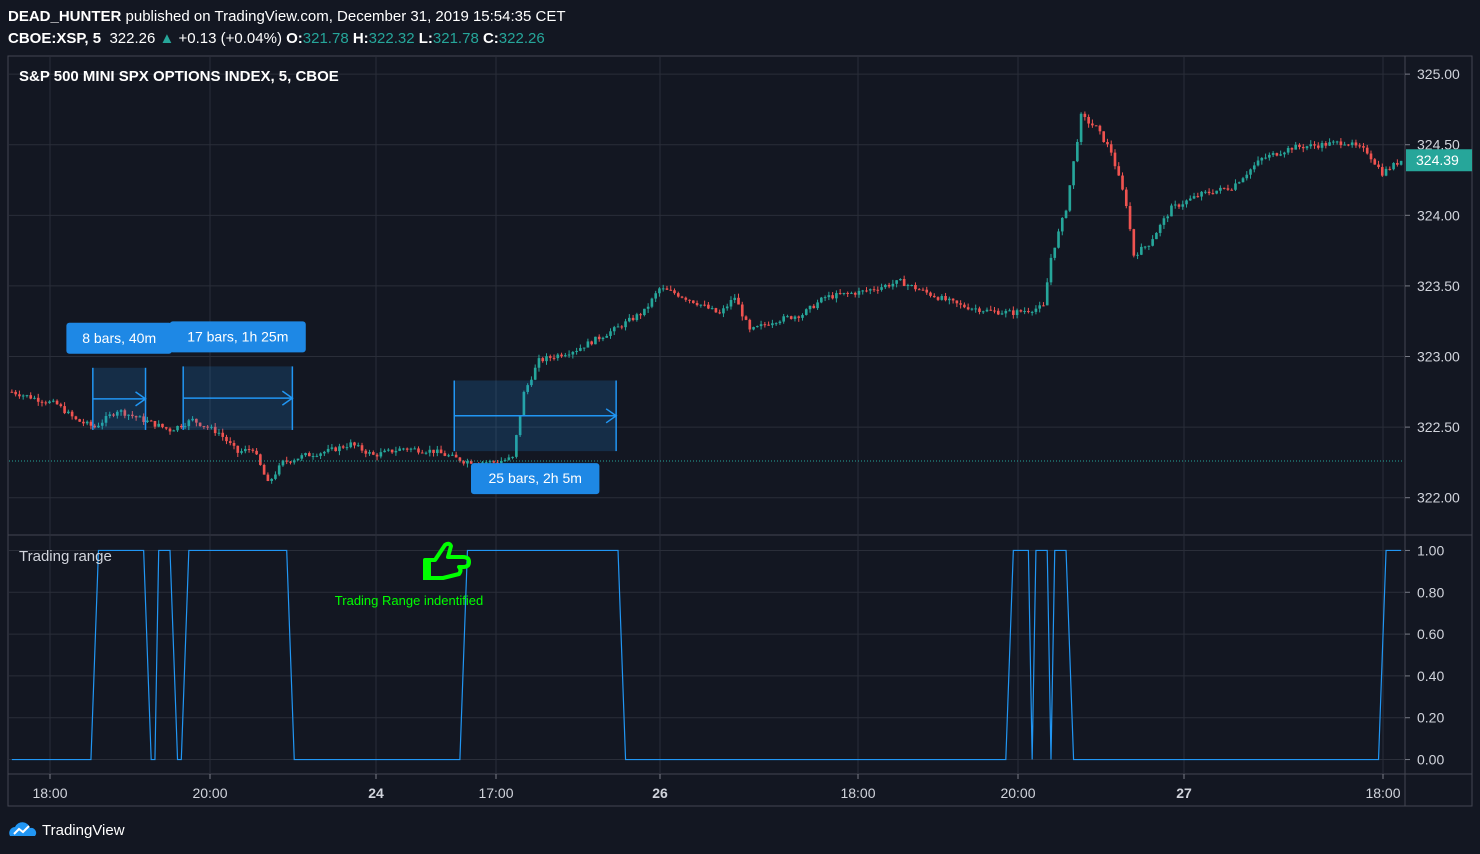 The height and width of the screenshot is (854, 1480). What do you see at coordinates (119, 338) in the screenshot?
I see `range-label-text: 8 bars, 40m` at bounding box center [119, 338].